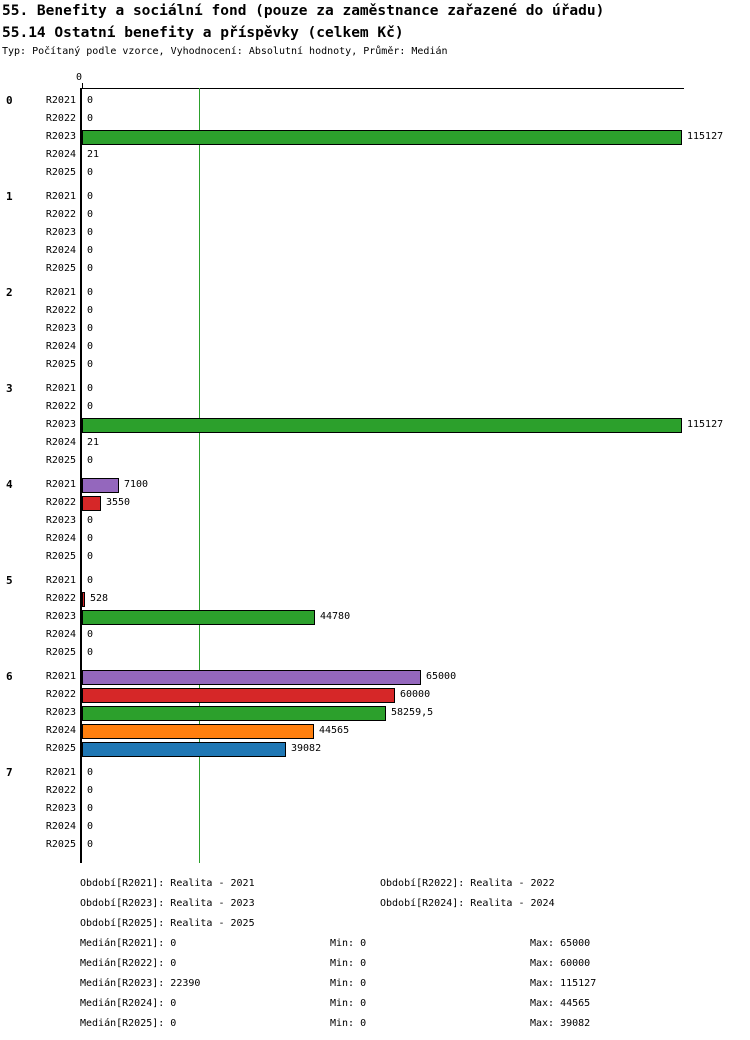  Describe the element at coordinates (118, 502) in the screenshot. I see `bar-value-label: 3550` at that location.